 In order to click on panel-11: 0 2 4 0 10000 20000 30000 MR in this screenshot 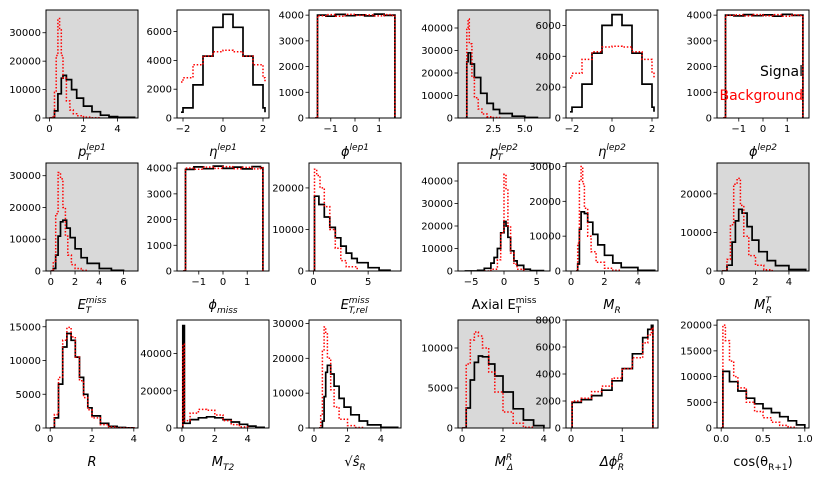, I will do `click(594, 239)`.